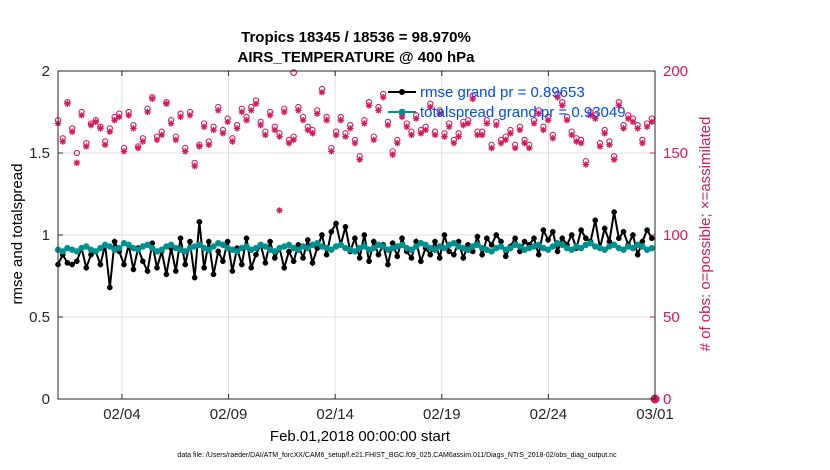  Describe the element at coordinates (655, 414) in the screenshot. I see `x-tick-label: 03/01` at that location.